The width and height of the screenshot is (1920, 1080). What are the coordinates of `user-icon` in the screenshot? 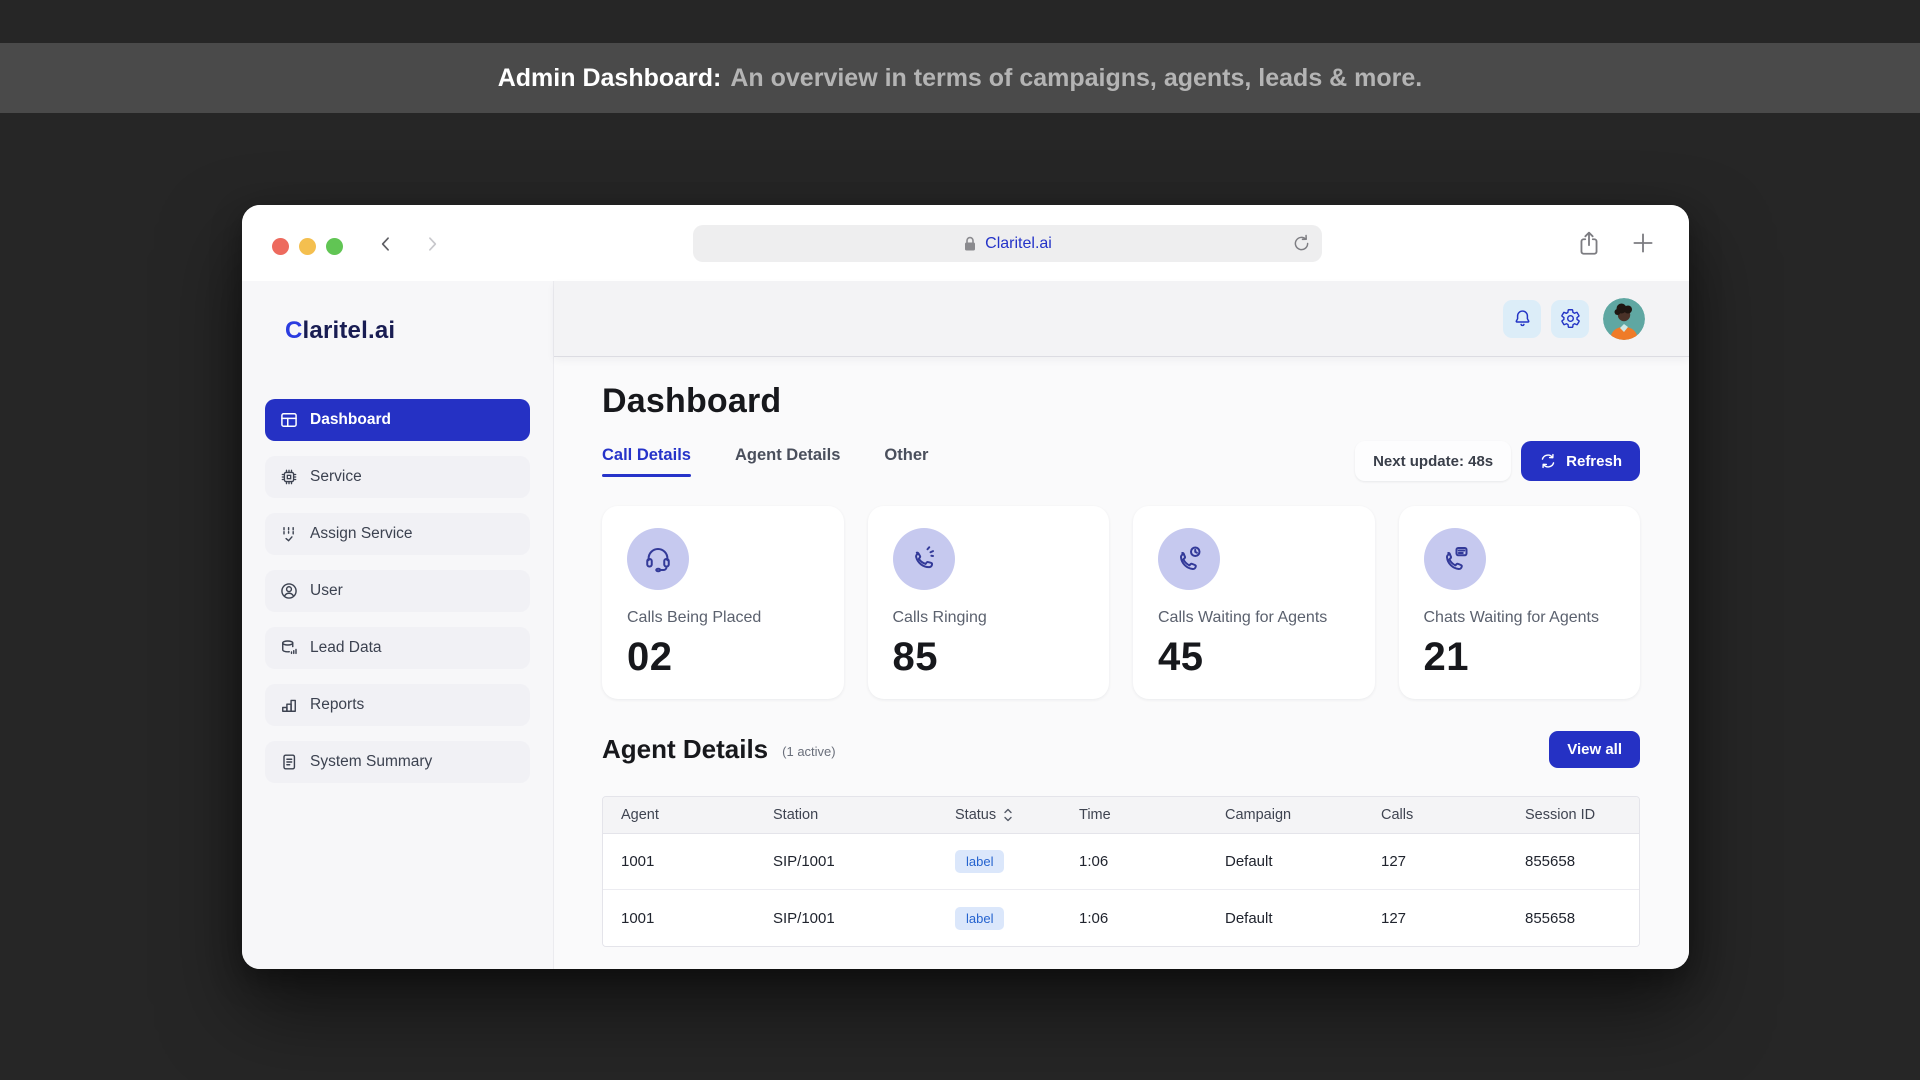 It's located at (289, 591).